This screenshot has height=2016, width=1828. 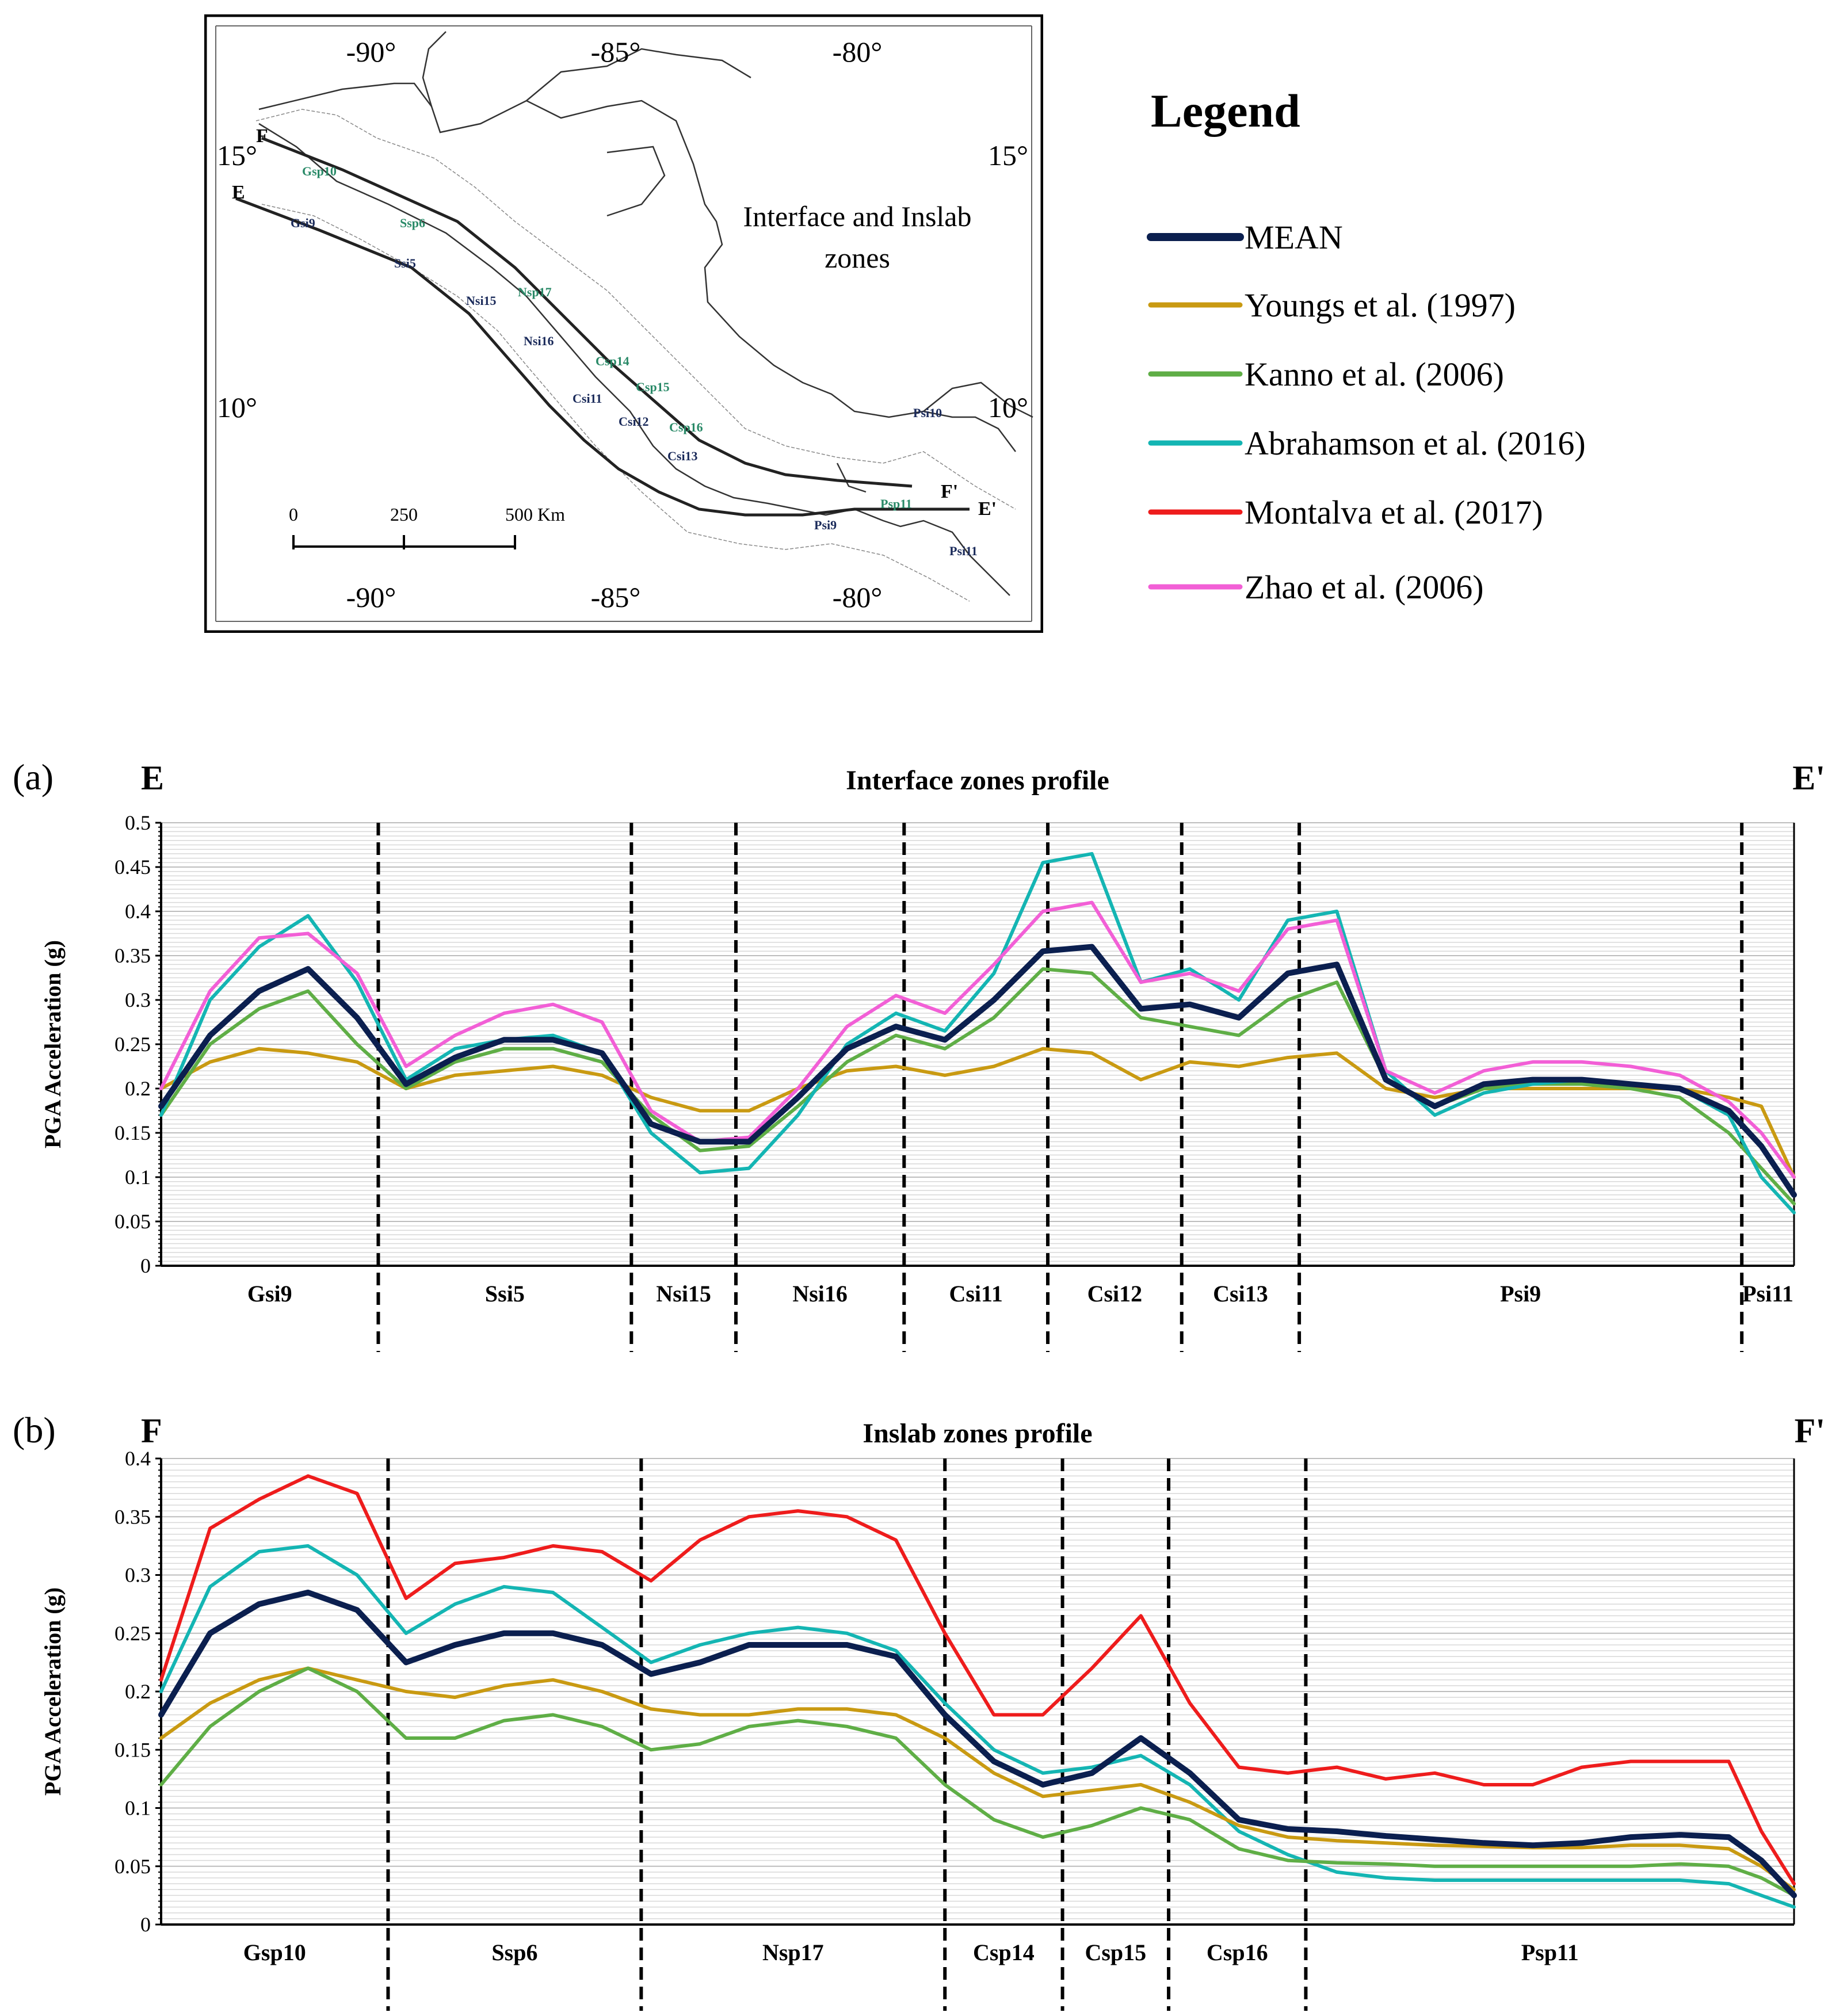 I want to click on lon-label-bottom: -90°, so click(x=371, y=597).